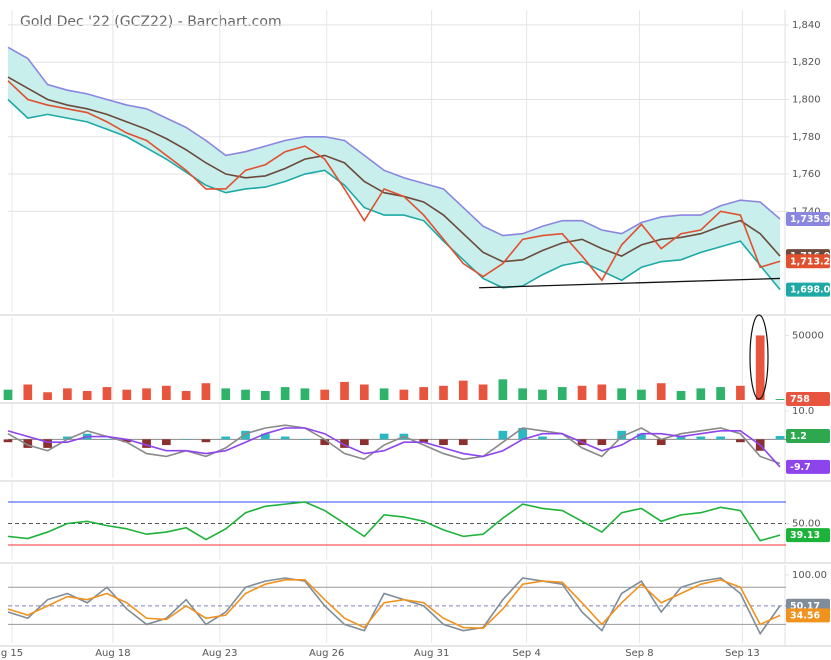 The width and height of the screenshot is (831, 660). I want to click on x-tick-label: Aug 23, so click(219, 653).